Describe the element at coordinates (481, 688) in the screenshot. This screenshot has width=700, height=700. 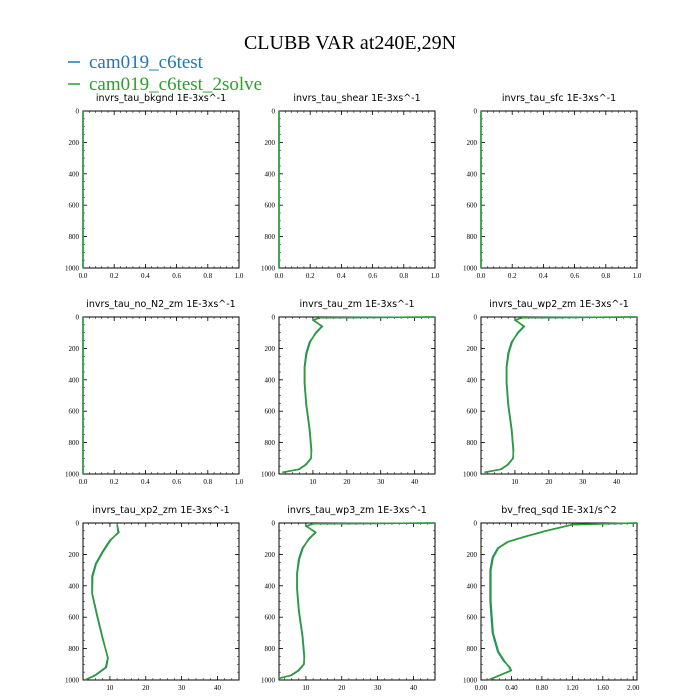
I see `x-tick-label: 0.00` at that location.